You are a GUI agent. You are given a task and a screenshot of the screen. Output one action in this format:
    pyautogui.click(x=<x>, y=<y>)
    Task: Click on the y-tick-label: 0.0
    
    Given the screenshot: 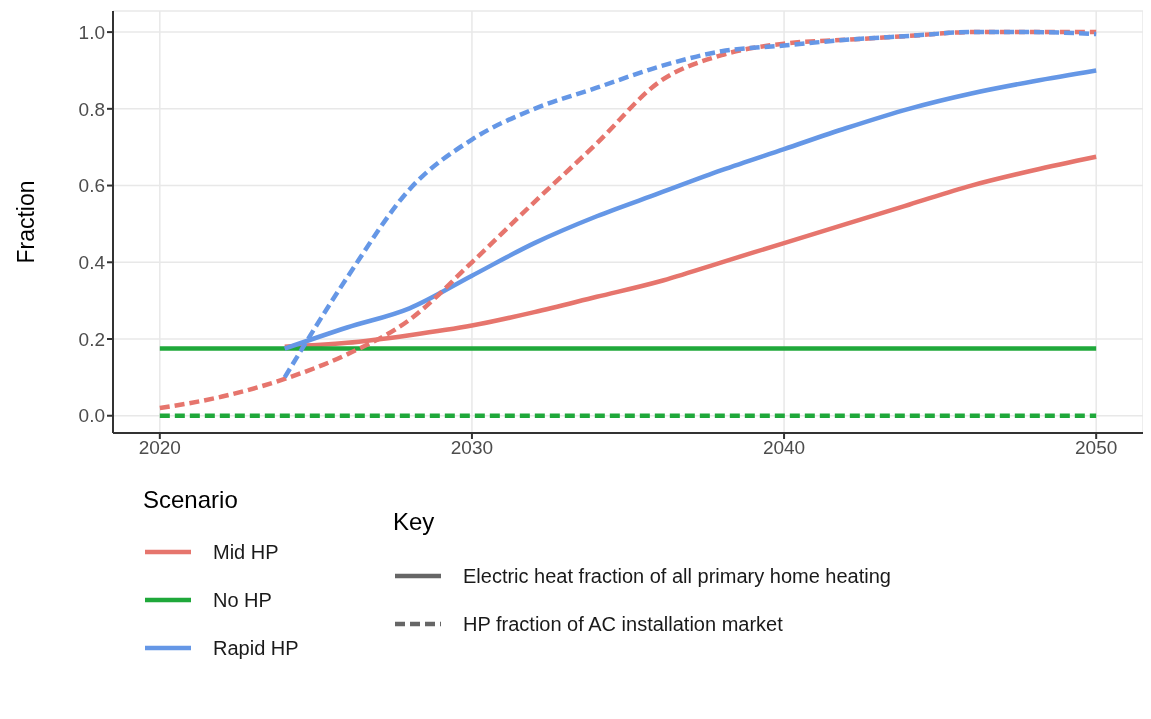 What is the action you would take?
    pyautogui.click(x=91, y=416)
    